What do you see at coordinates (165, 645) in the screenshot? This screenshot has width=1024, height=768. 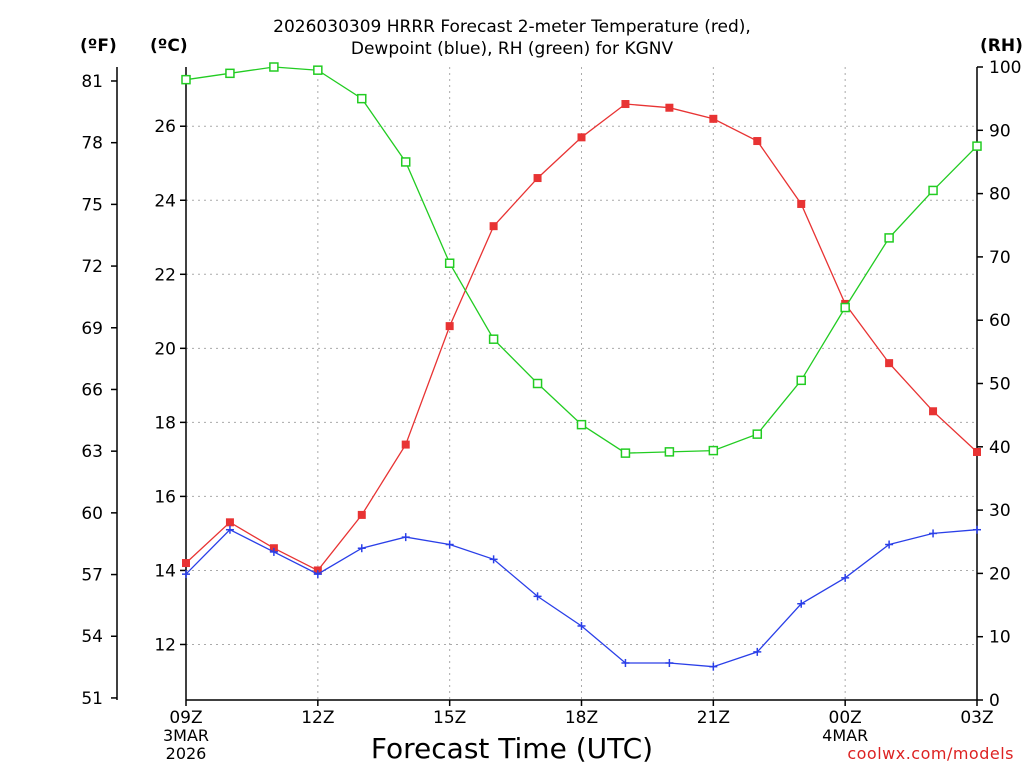 I see `celsius-tick-label: 12` at bounding box center [165, 645].